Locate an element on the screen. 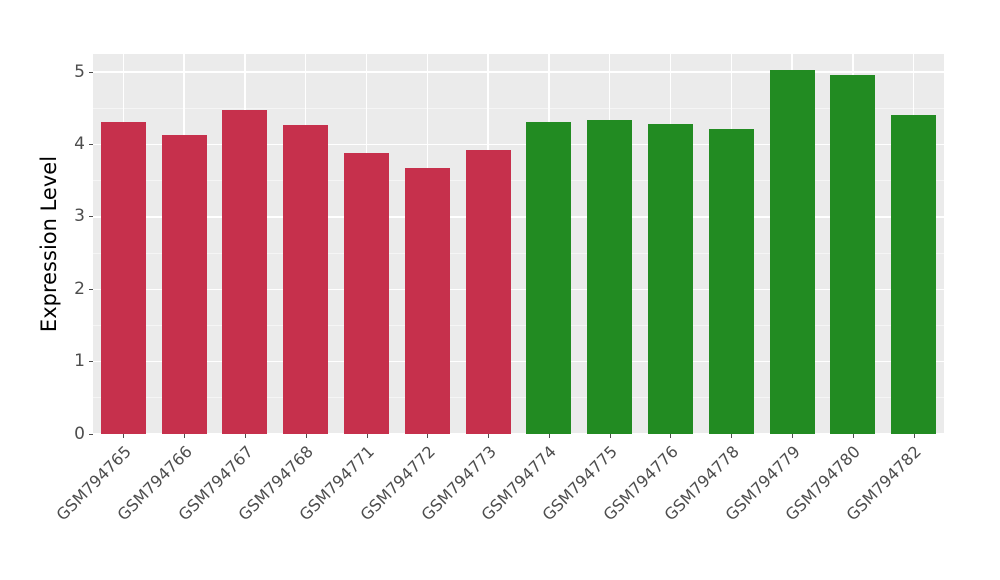 The image size is (1000, 580). y-axis-tick-label: 0 is located at coordinates (79, 433).